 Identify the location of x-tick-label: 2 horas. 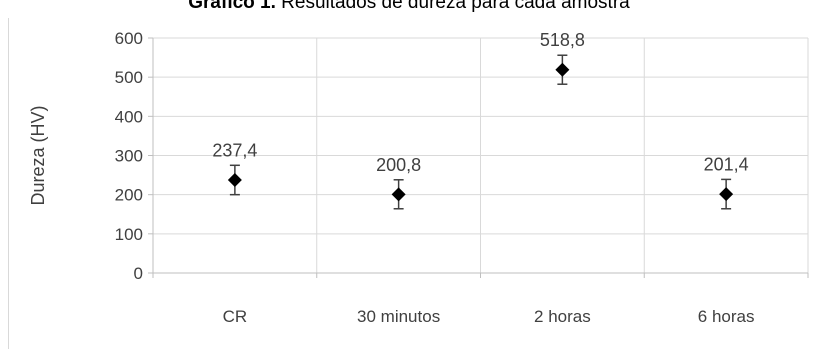
(562, 316).